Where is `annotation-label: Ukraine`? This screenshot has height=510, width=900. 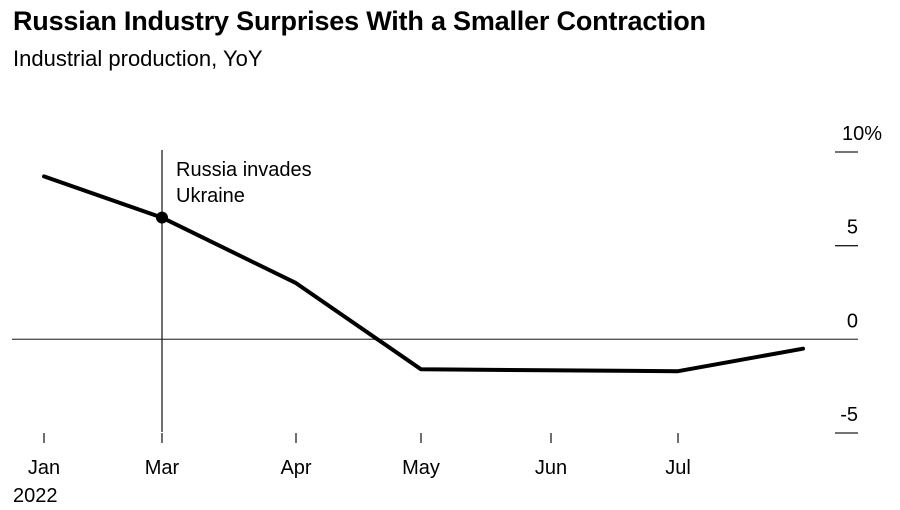 annotation-label: Ukraine is located at coordinates (210, 196).